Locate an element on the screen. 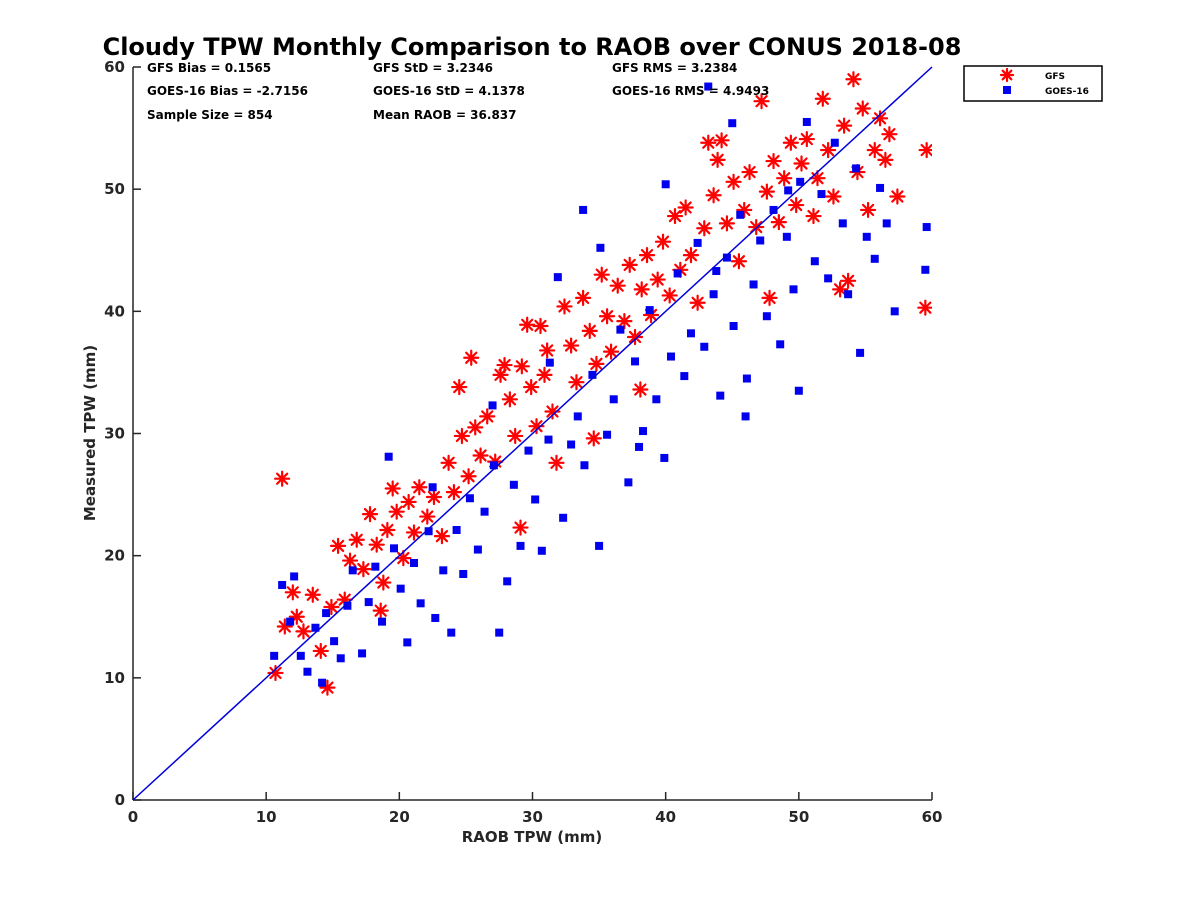  y-tick-label: 60 is located at coordinates (114, 67).